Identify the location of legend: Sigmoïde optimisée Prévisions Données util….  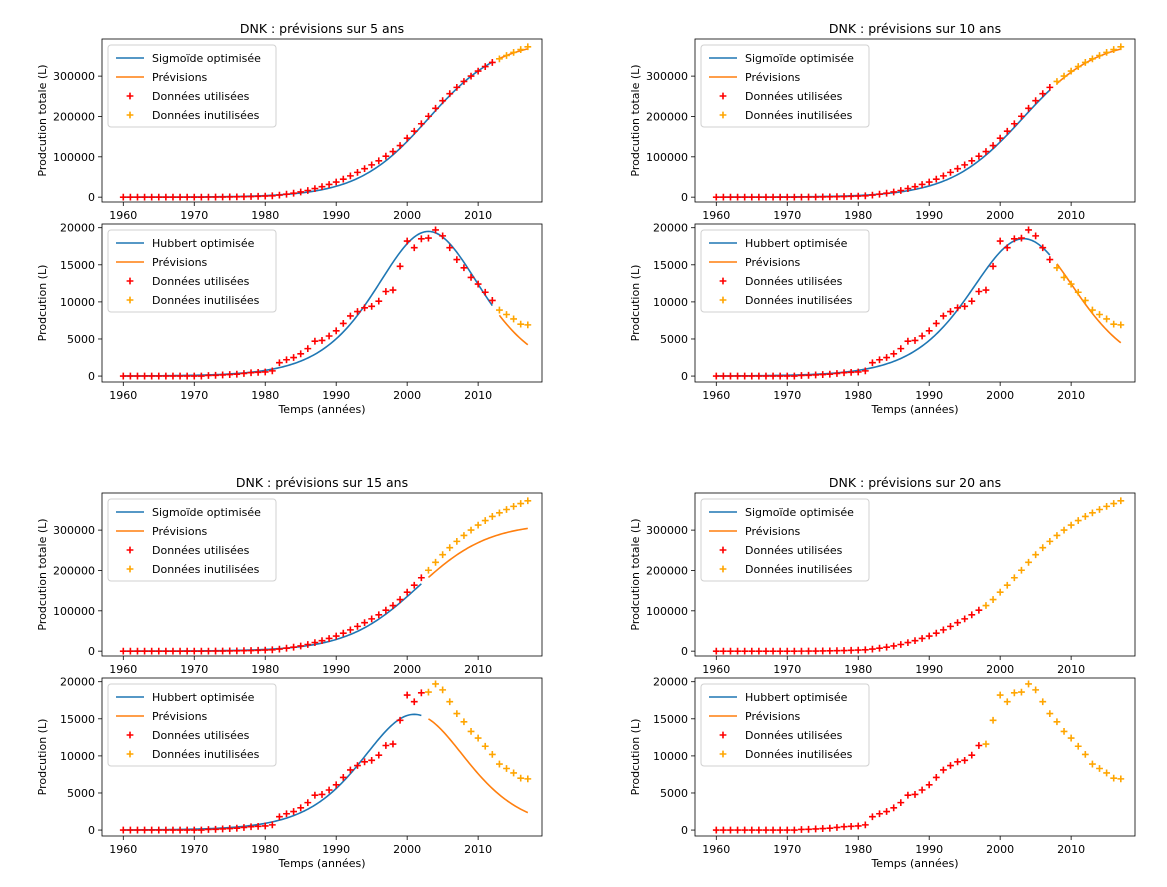
(785, 540).